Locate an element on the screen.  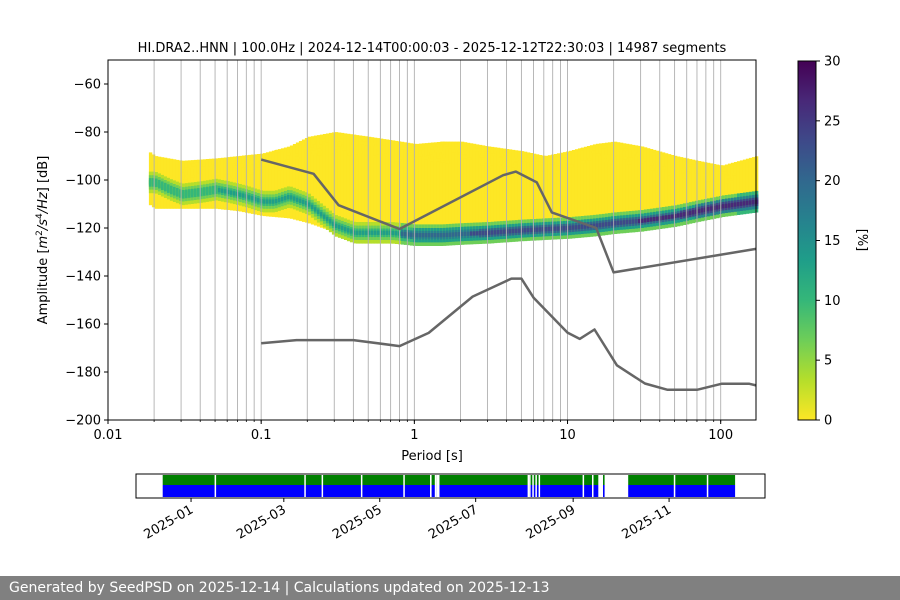
x-tick-label: 0.1 is located at coordinates (261, 435).